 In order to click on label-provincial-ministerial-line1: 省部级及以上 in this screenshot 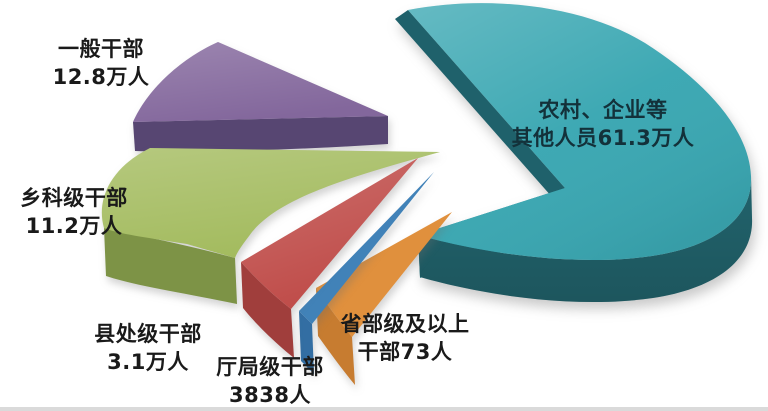, I will do `click(405, 324)`.